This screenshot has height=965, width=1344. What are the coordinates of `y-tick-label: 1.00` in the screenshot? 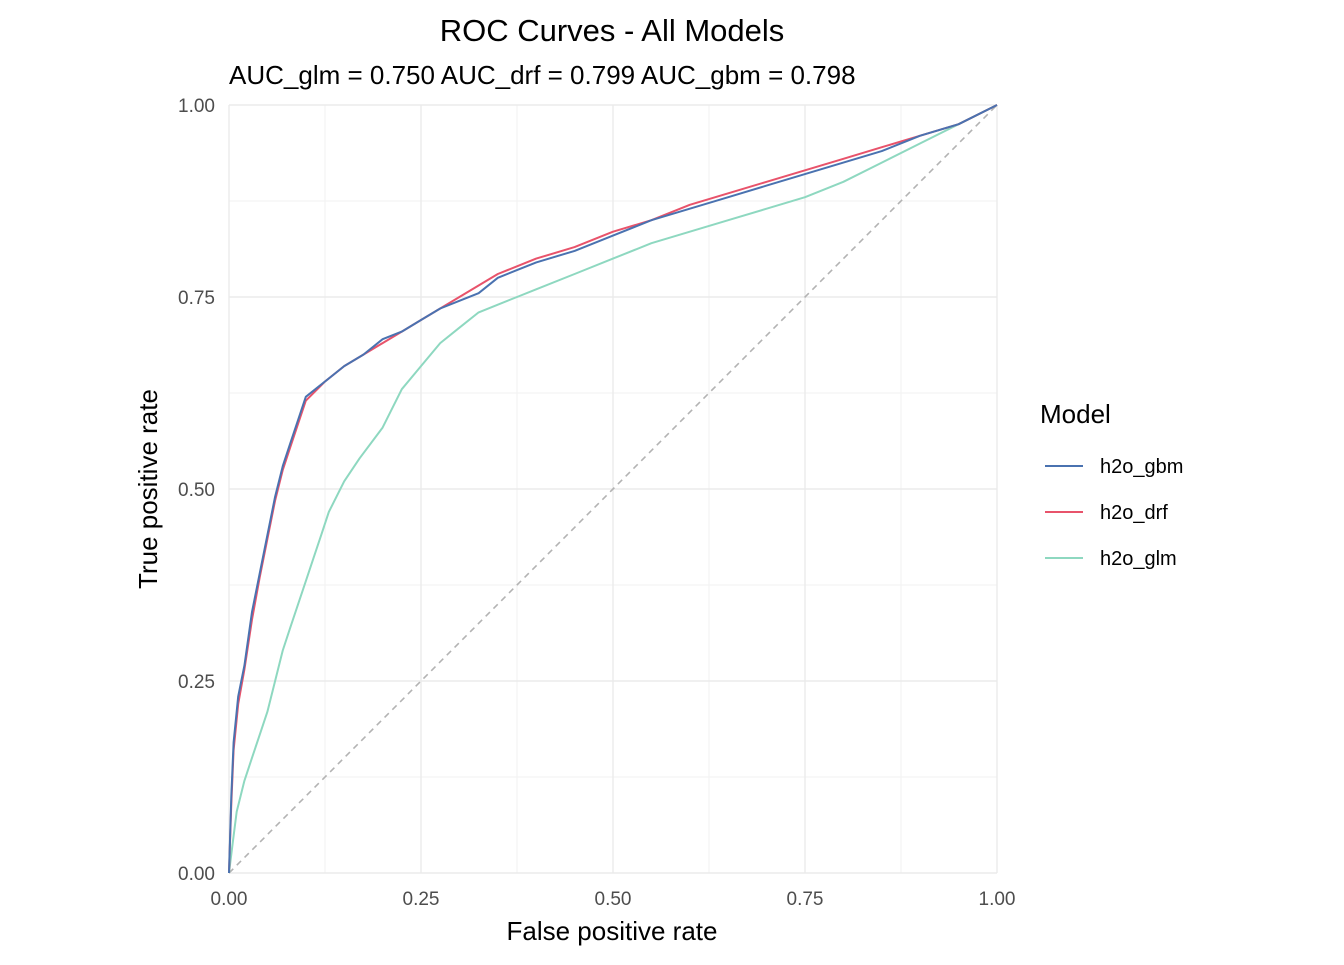 It's located at (196, 106).